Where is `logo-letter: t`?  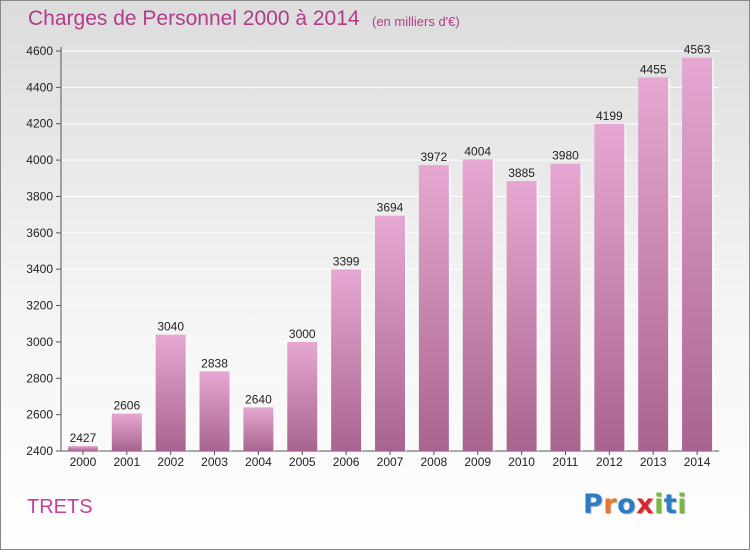 logo-letter: t is located at coordinates (670, 504).